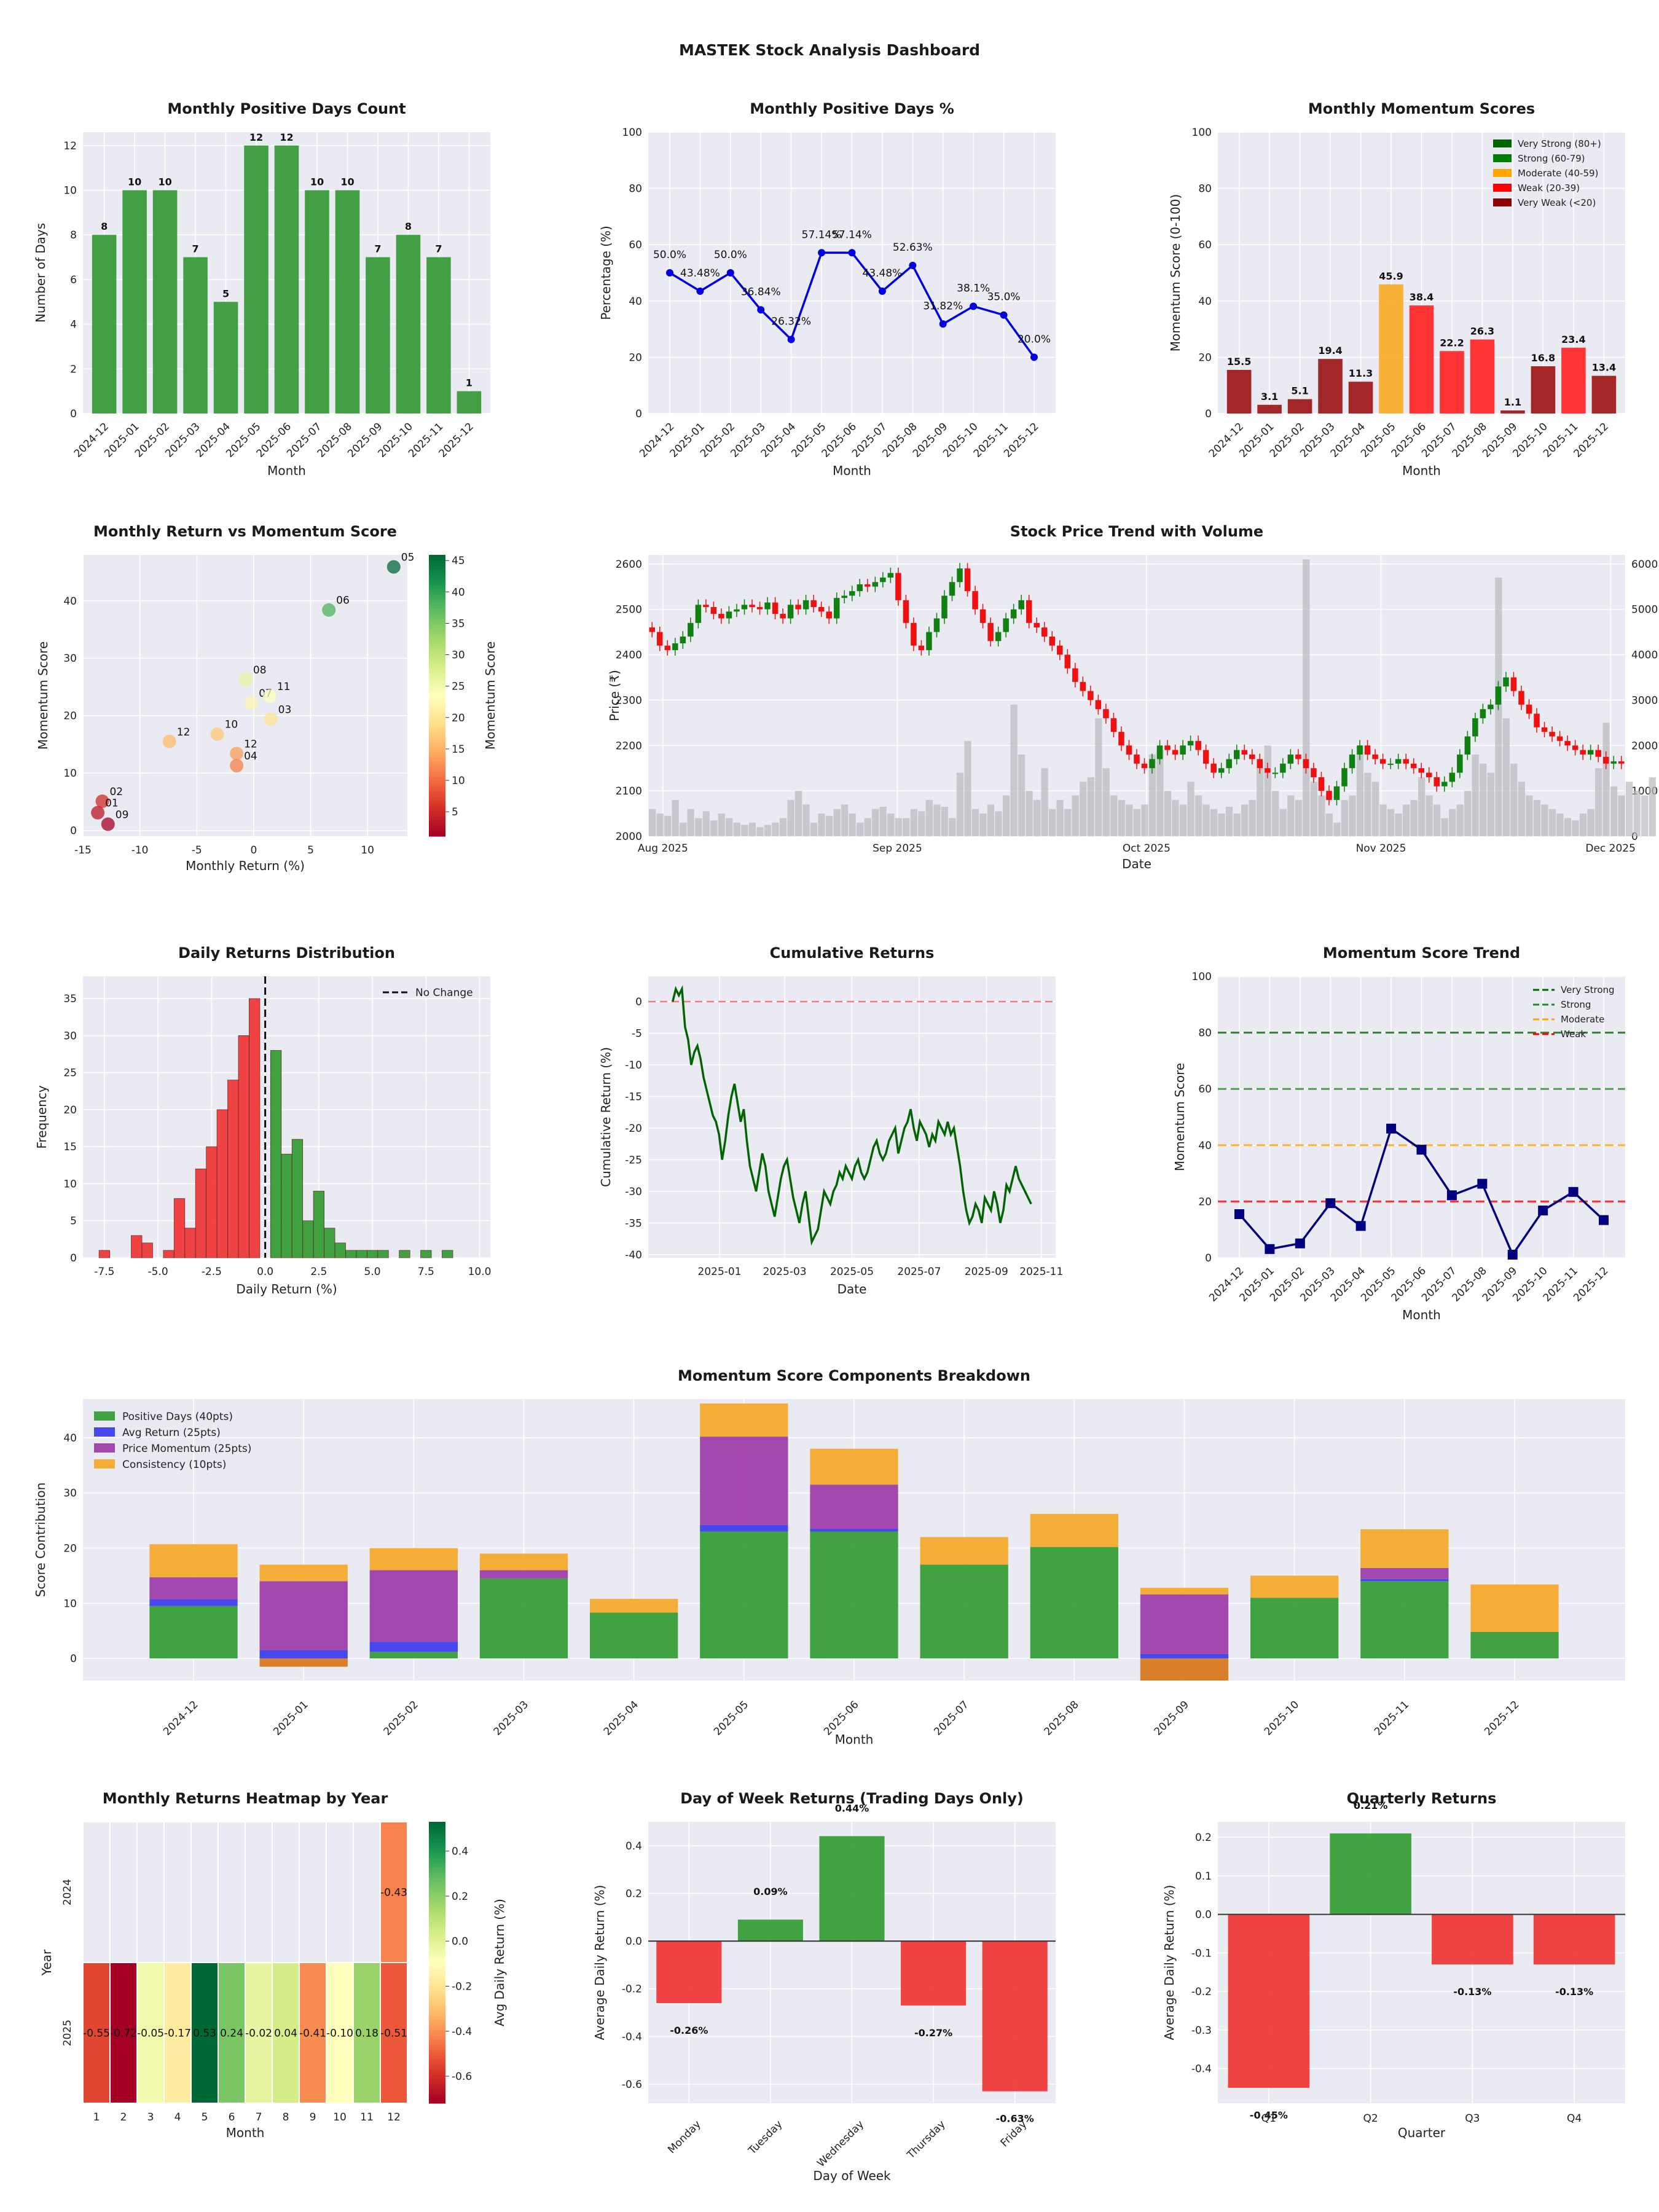 This screenshot has width=1659, height=2212. Describe the element at coordinates (1201, 1992) in the screenshot. I see `quarterly-returns-y-tick: -0.2` at that location.